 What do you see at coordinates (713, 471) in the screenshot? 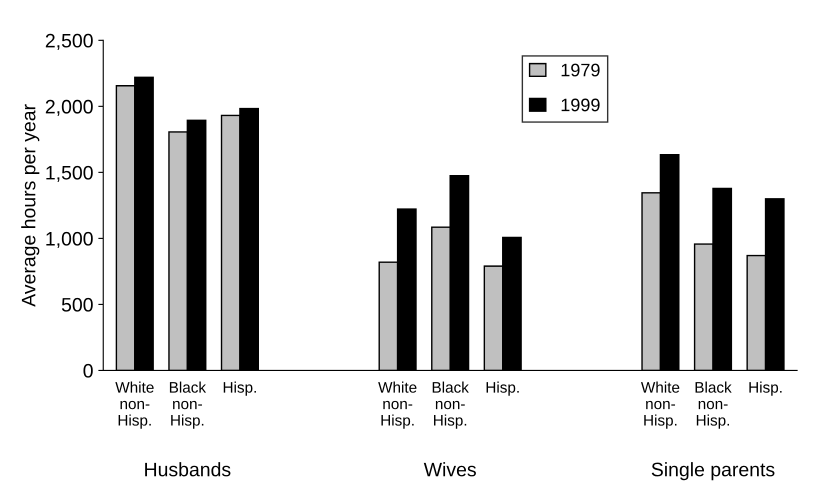
I see `text: Single parents` at bounding box center [713, 471].